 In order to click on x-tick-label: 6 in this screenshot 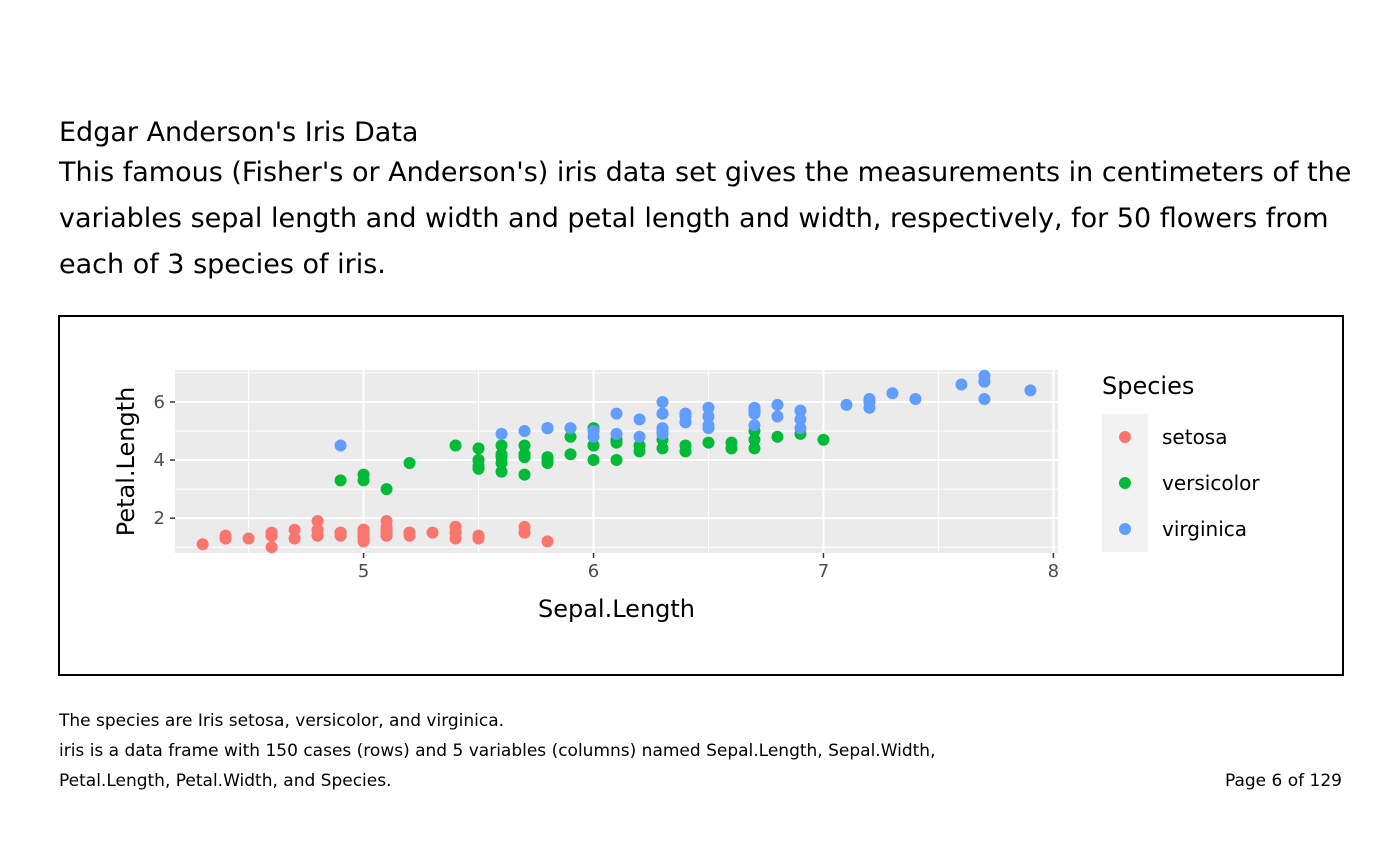, I will do `click(593, 571)`.